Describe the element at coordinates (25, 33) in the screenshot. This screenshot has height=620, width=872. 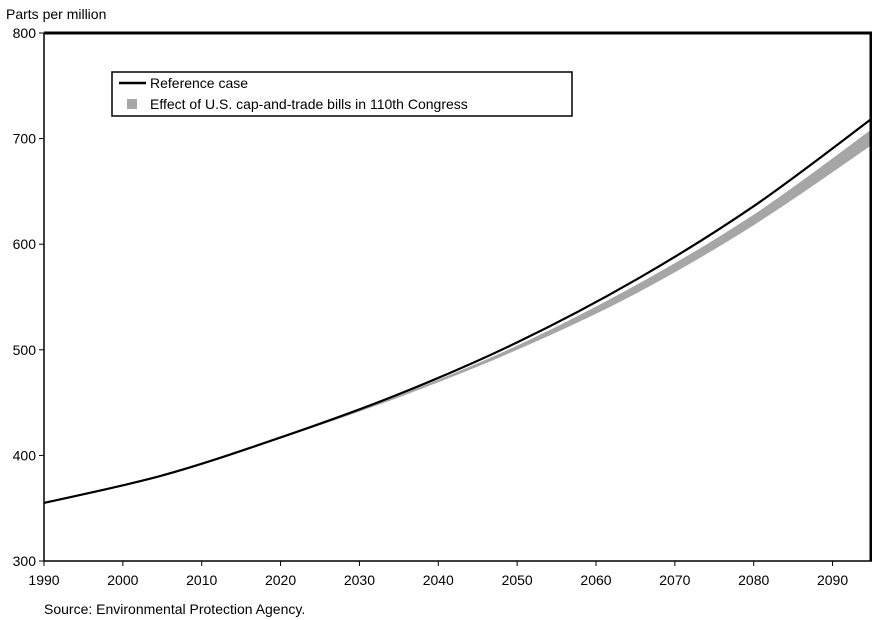
I see `y-tick-label: 800` at that location.